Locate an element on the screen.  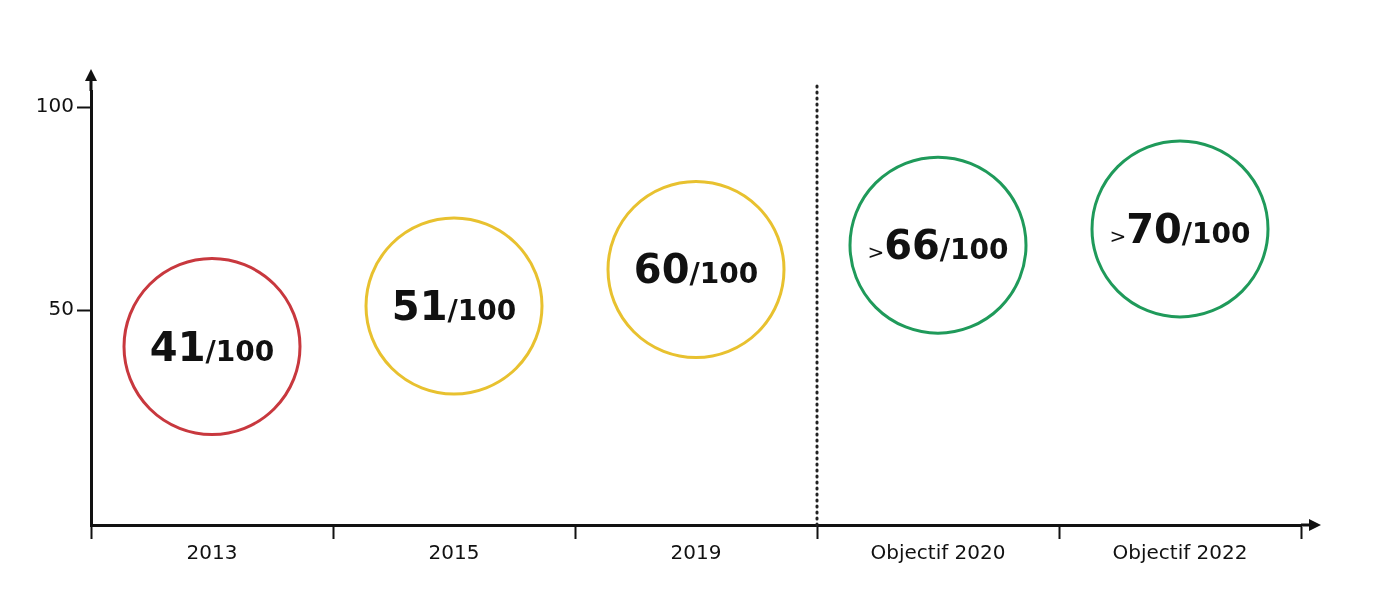
x-tick-label: Objectif 2022 is located at coordinates (1180, 552).